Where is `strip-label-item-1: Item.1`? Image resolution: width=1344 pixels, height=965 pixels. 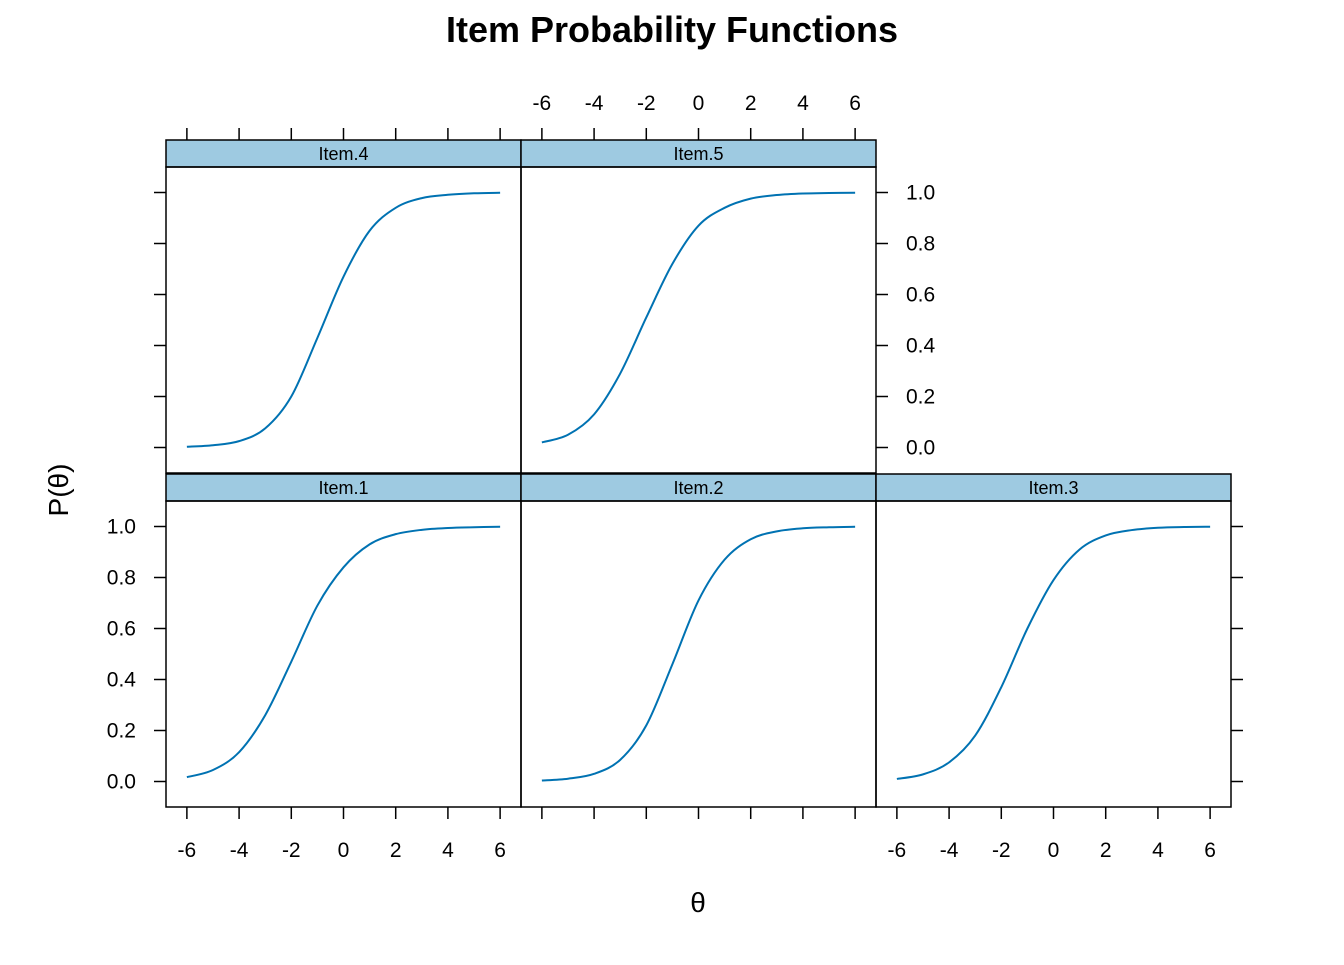
strip-label-item-1: Item.1 is located at coordinates (343, 488).